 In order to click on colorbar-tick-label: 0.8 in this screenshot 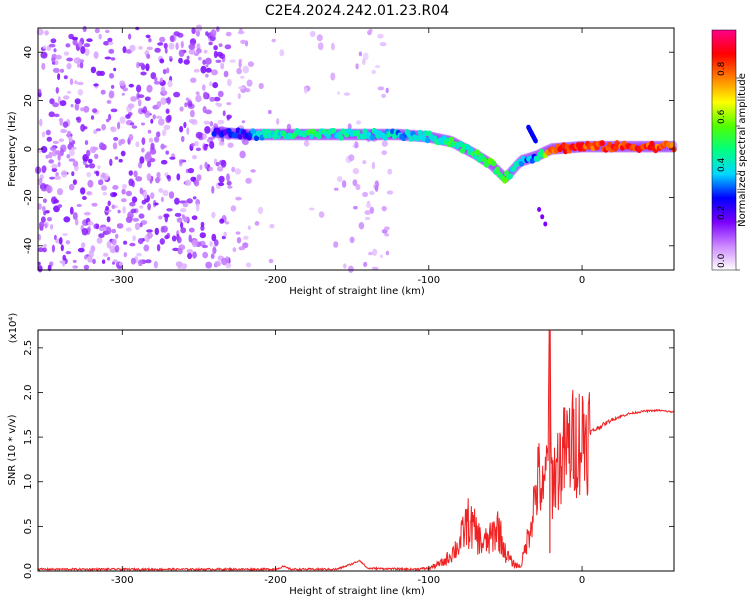, I will do `click(722, 68)`.